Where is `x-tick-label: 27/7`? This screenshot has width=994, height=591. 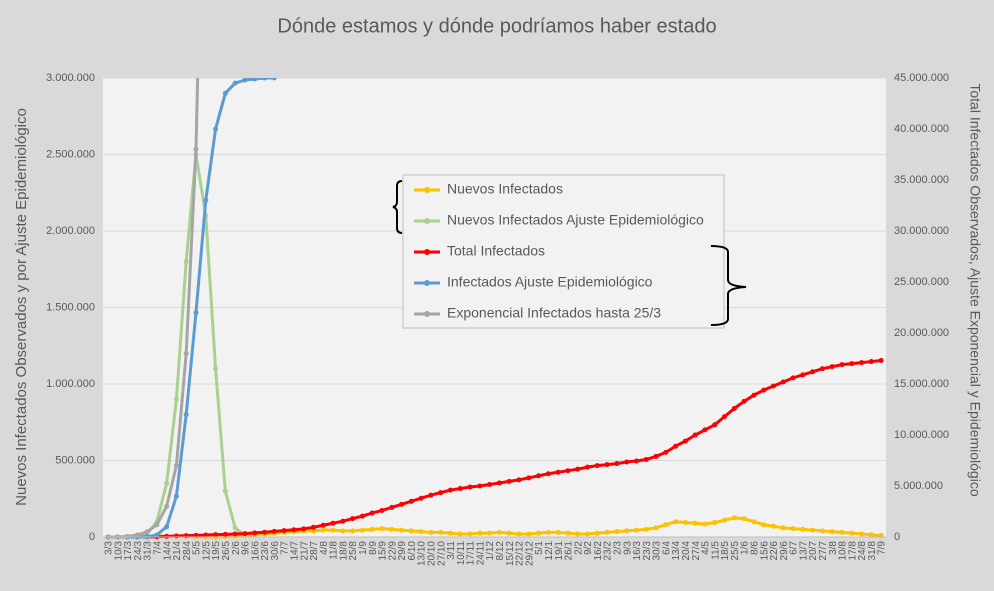 x-tick-label: 27/7 is located at coordinates (823, 551).